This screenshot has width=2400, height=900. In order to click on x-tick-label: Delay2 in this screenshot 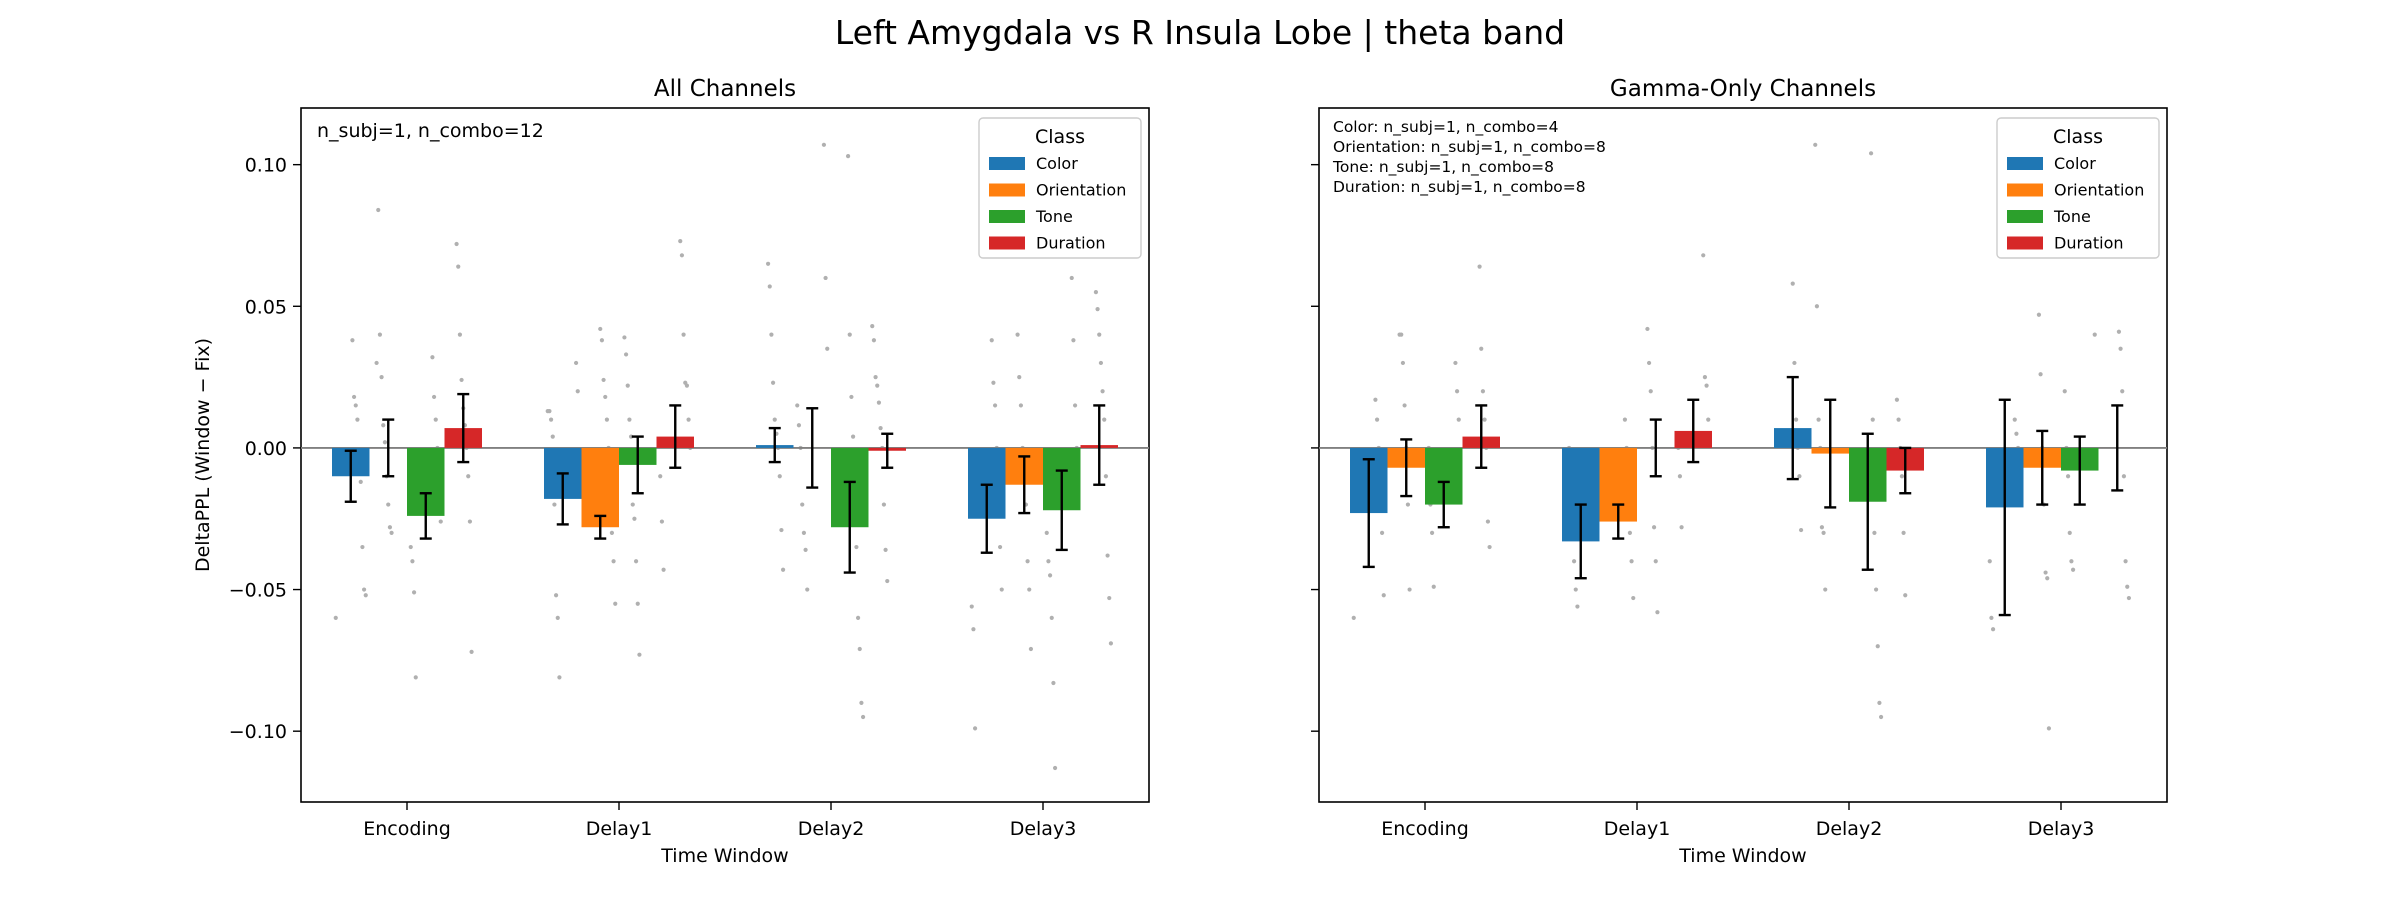, I will do `click(831, 829)`.